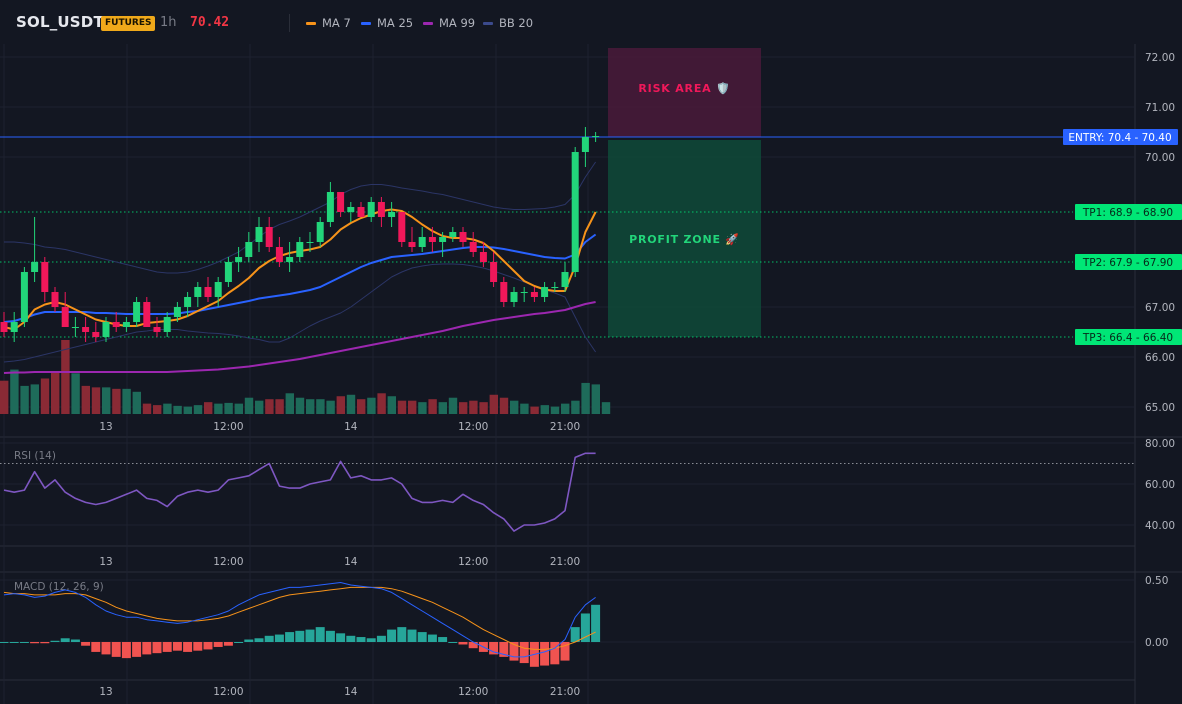  What do you see at coordinates (328, 23) in the screenshot?
I see `legend-ma7: MA 7` at bounding box center [328, 23].